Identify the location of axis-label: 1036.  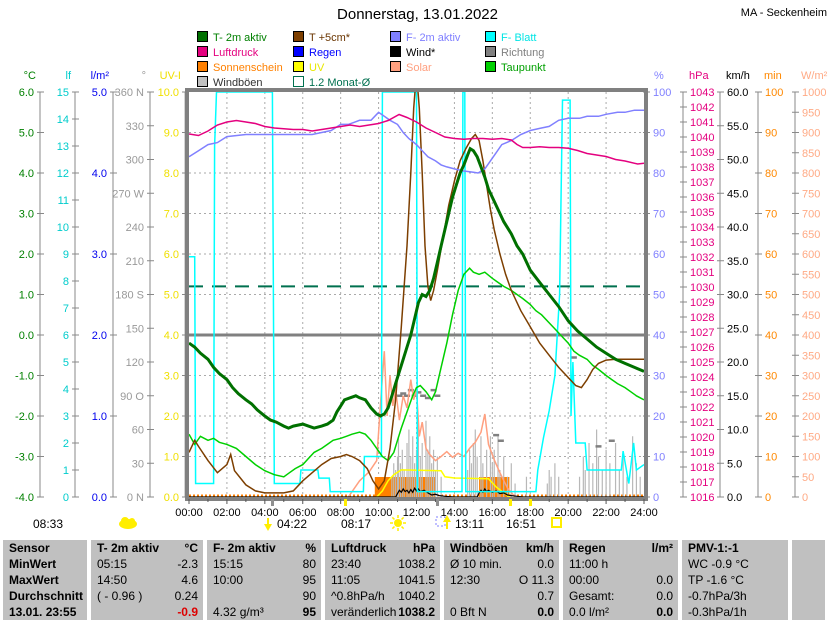
(702, 198).